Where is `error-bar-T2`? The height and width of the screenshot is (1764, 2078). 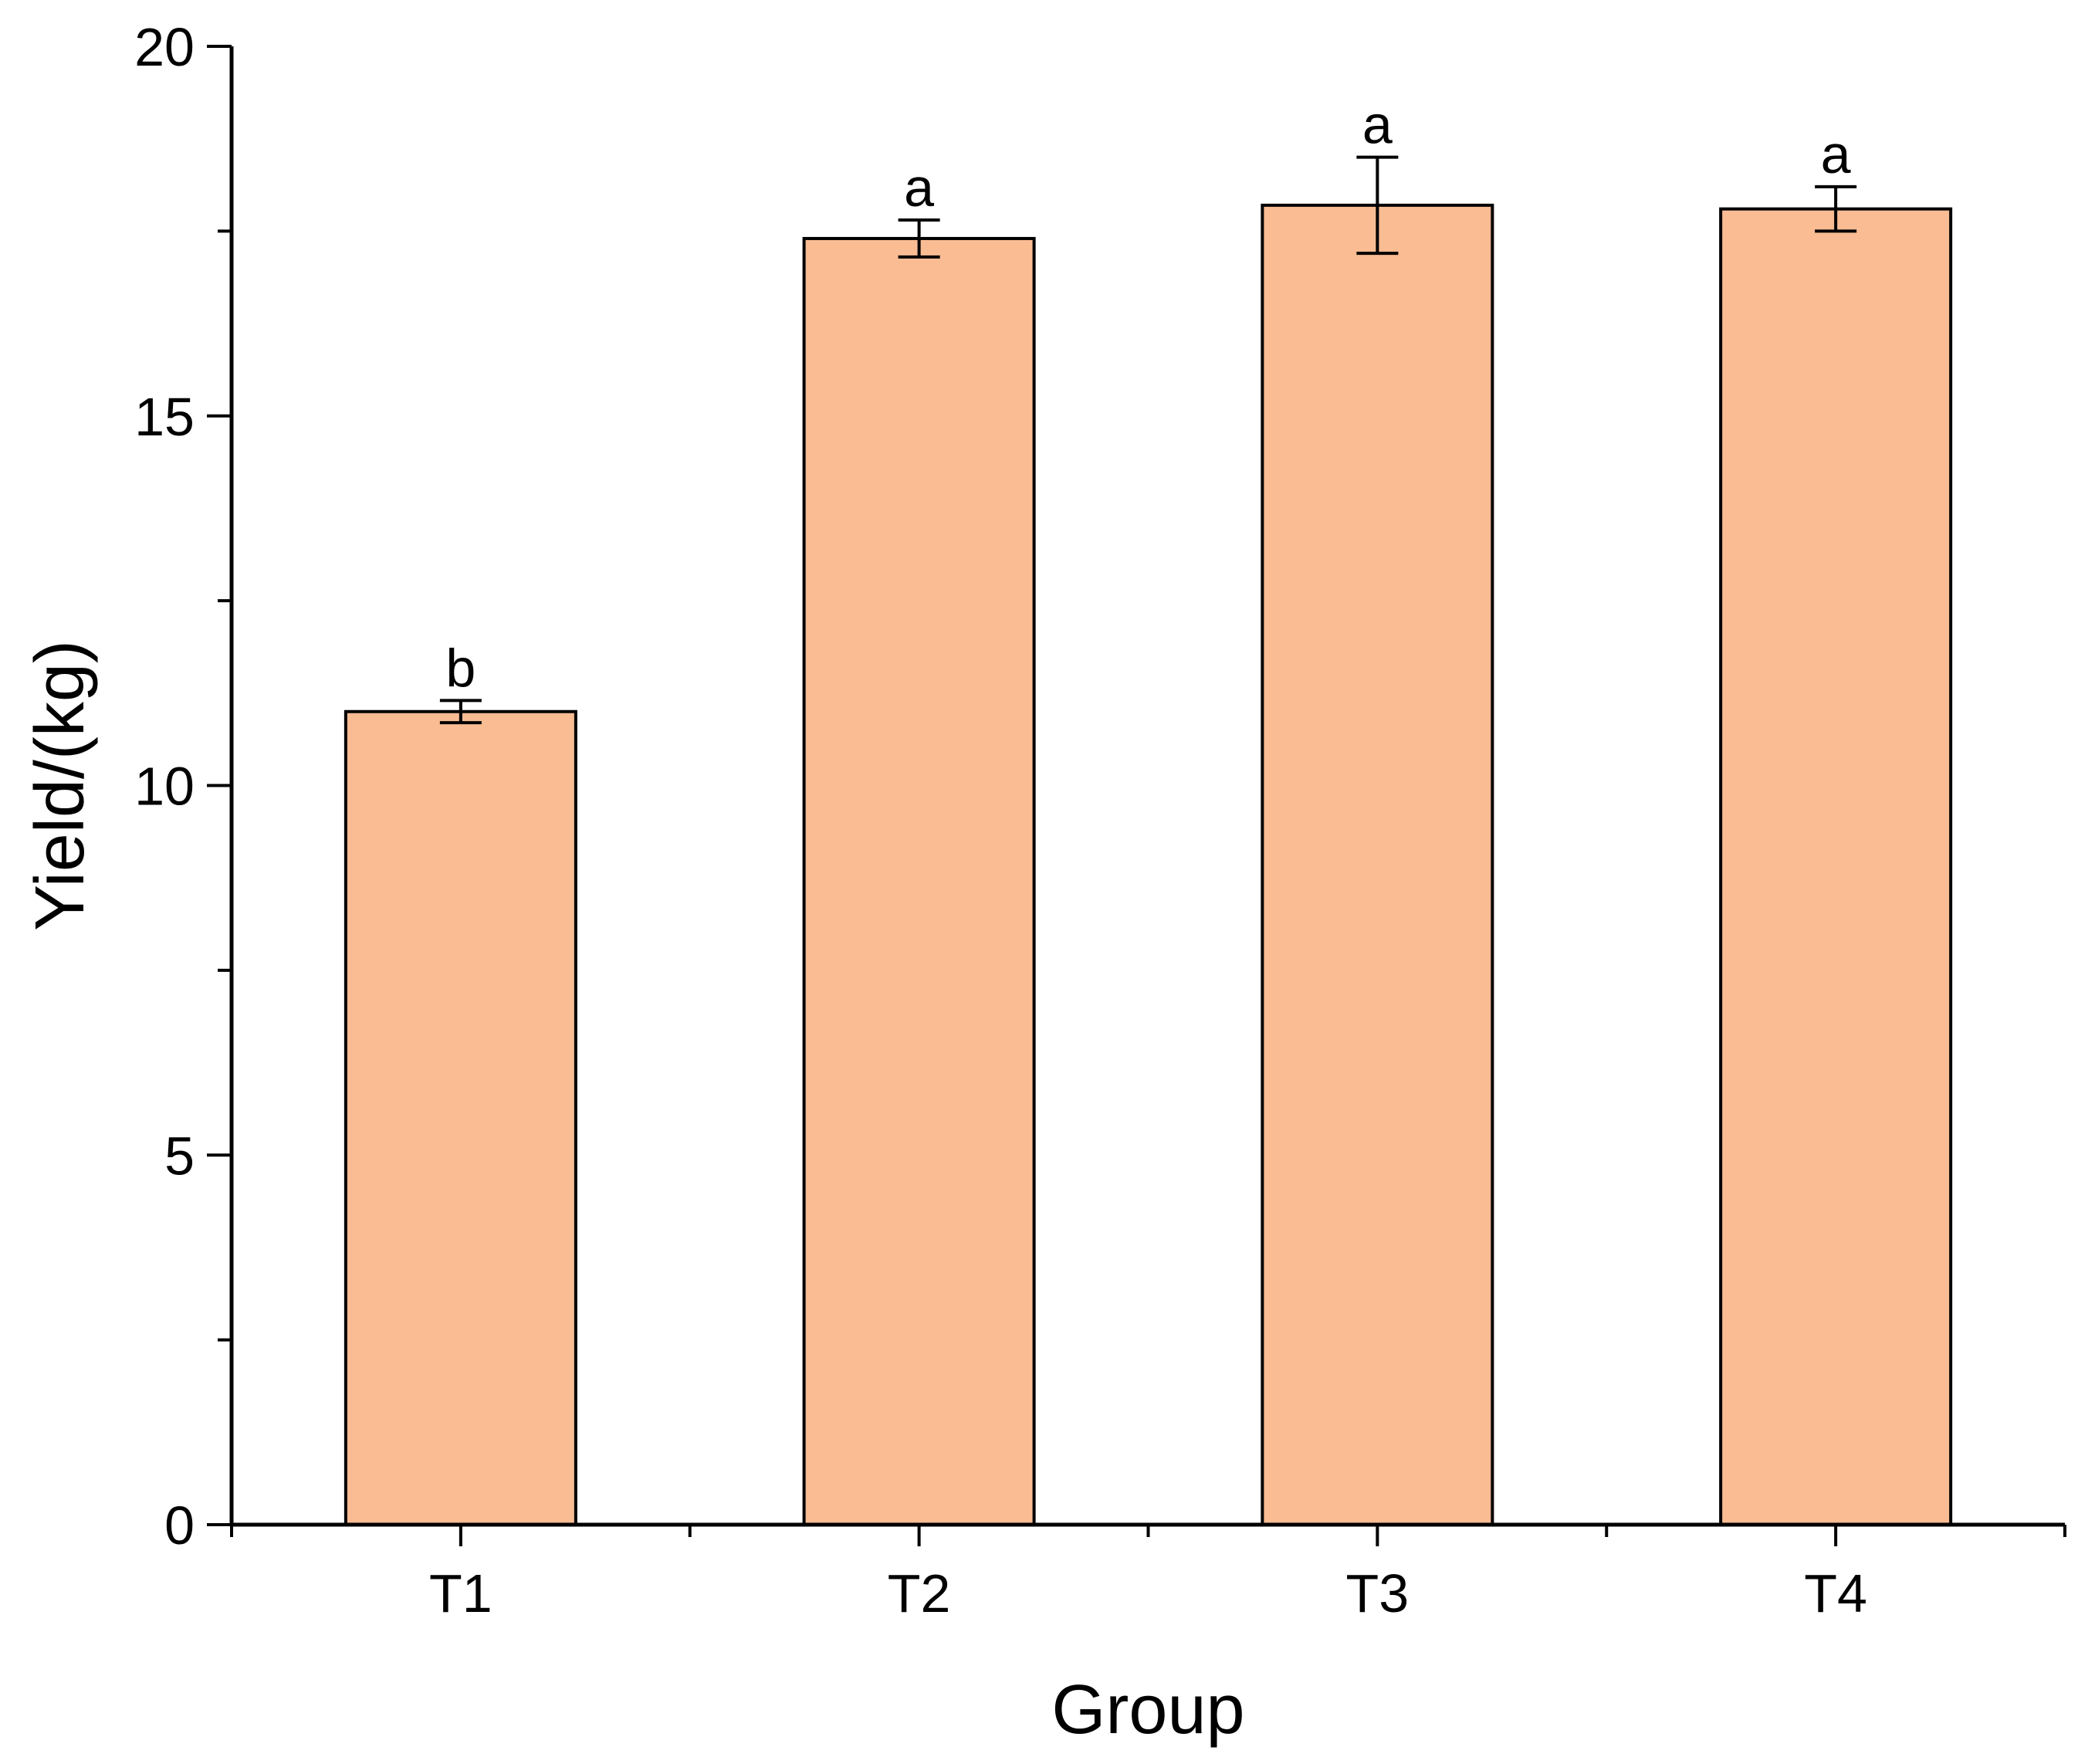
error-bar-T2 is located at coordinates (919, 238).